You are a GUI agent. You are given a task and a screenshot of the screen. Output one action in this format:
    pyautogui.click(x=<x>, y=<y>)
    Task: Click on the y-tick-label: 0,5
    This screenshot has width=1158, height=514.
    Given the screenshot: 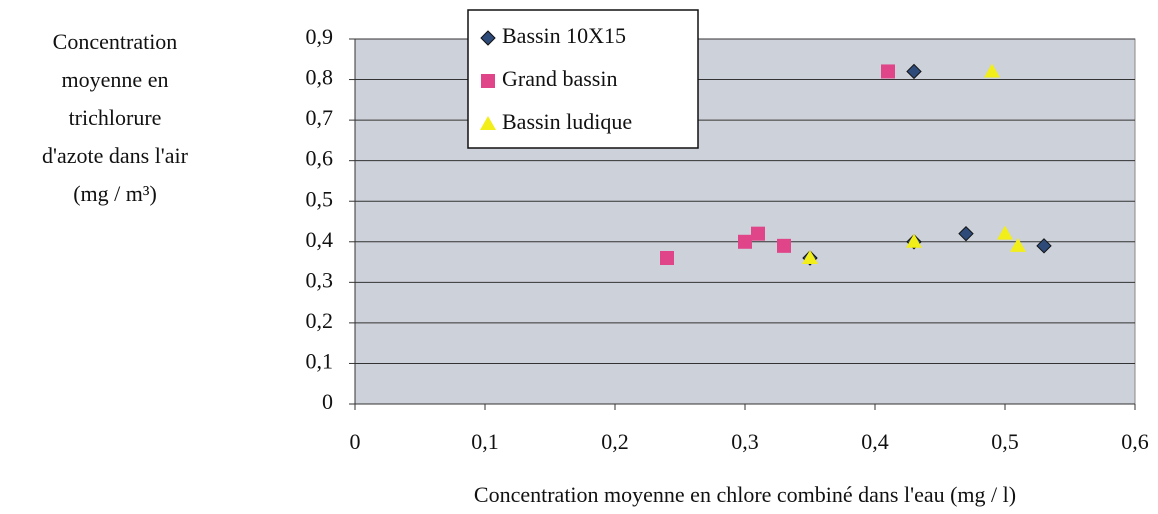 What is the action you would take?
    pyautogui.click(x=320, y=198)
    